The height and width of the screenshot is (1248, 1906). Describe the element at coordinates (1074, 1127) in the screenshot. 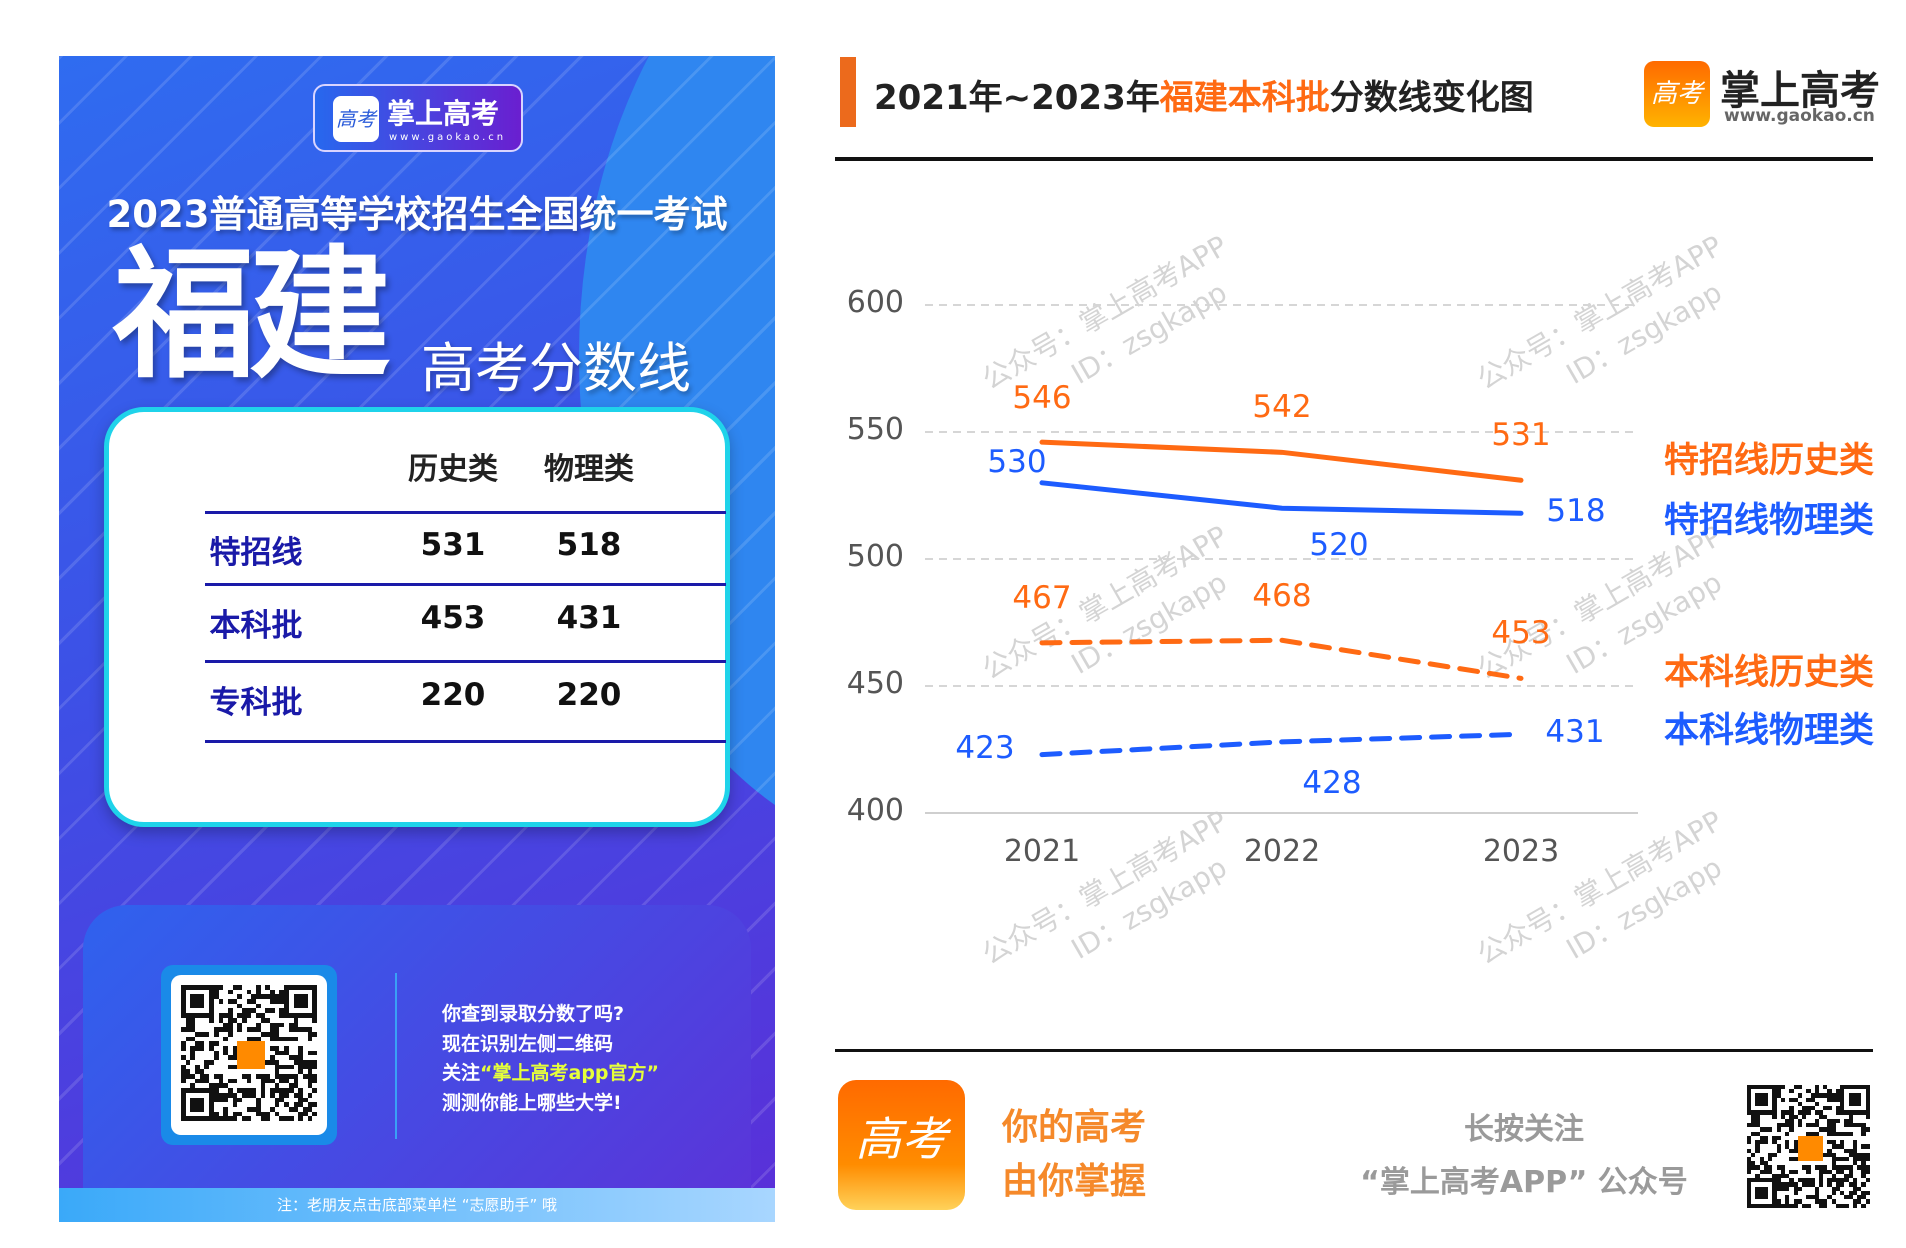

I see `slogan-line: 你的高考` at that location.